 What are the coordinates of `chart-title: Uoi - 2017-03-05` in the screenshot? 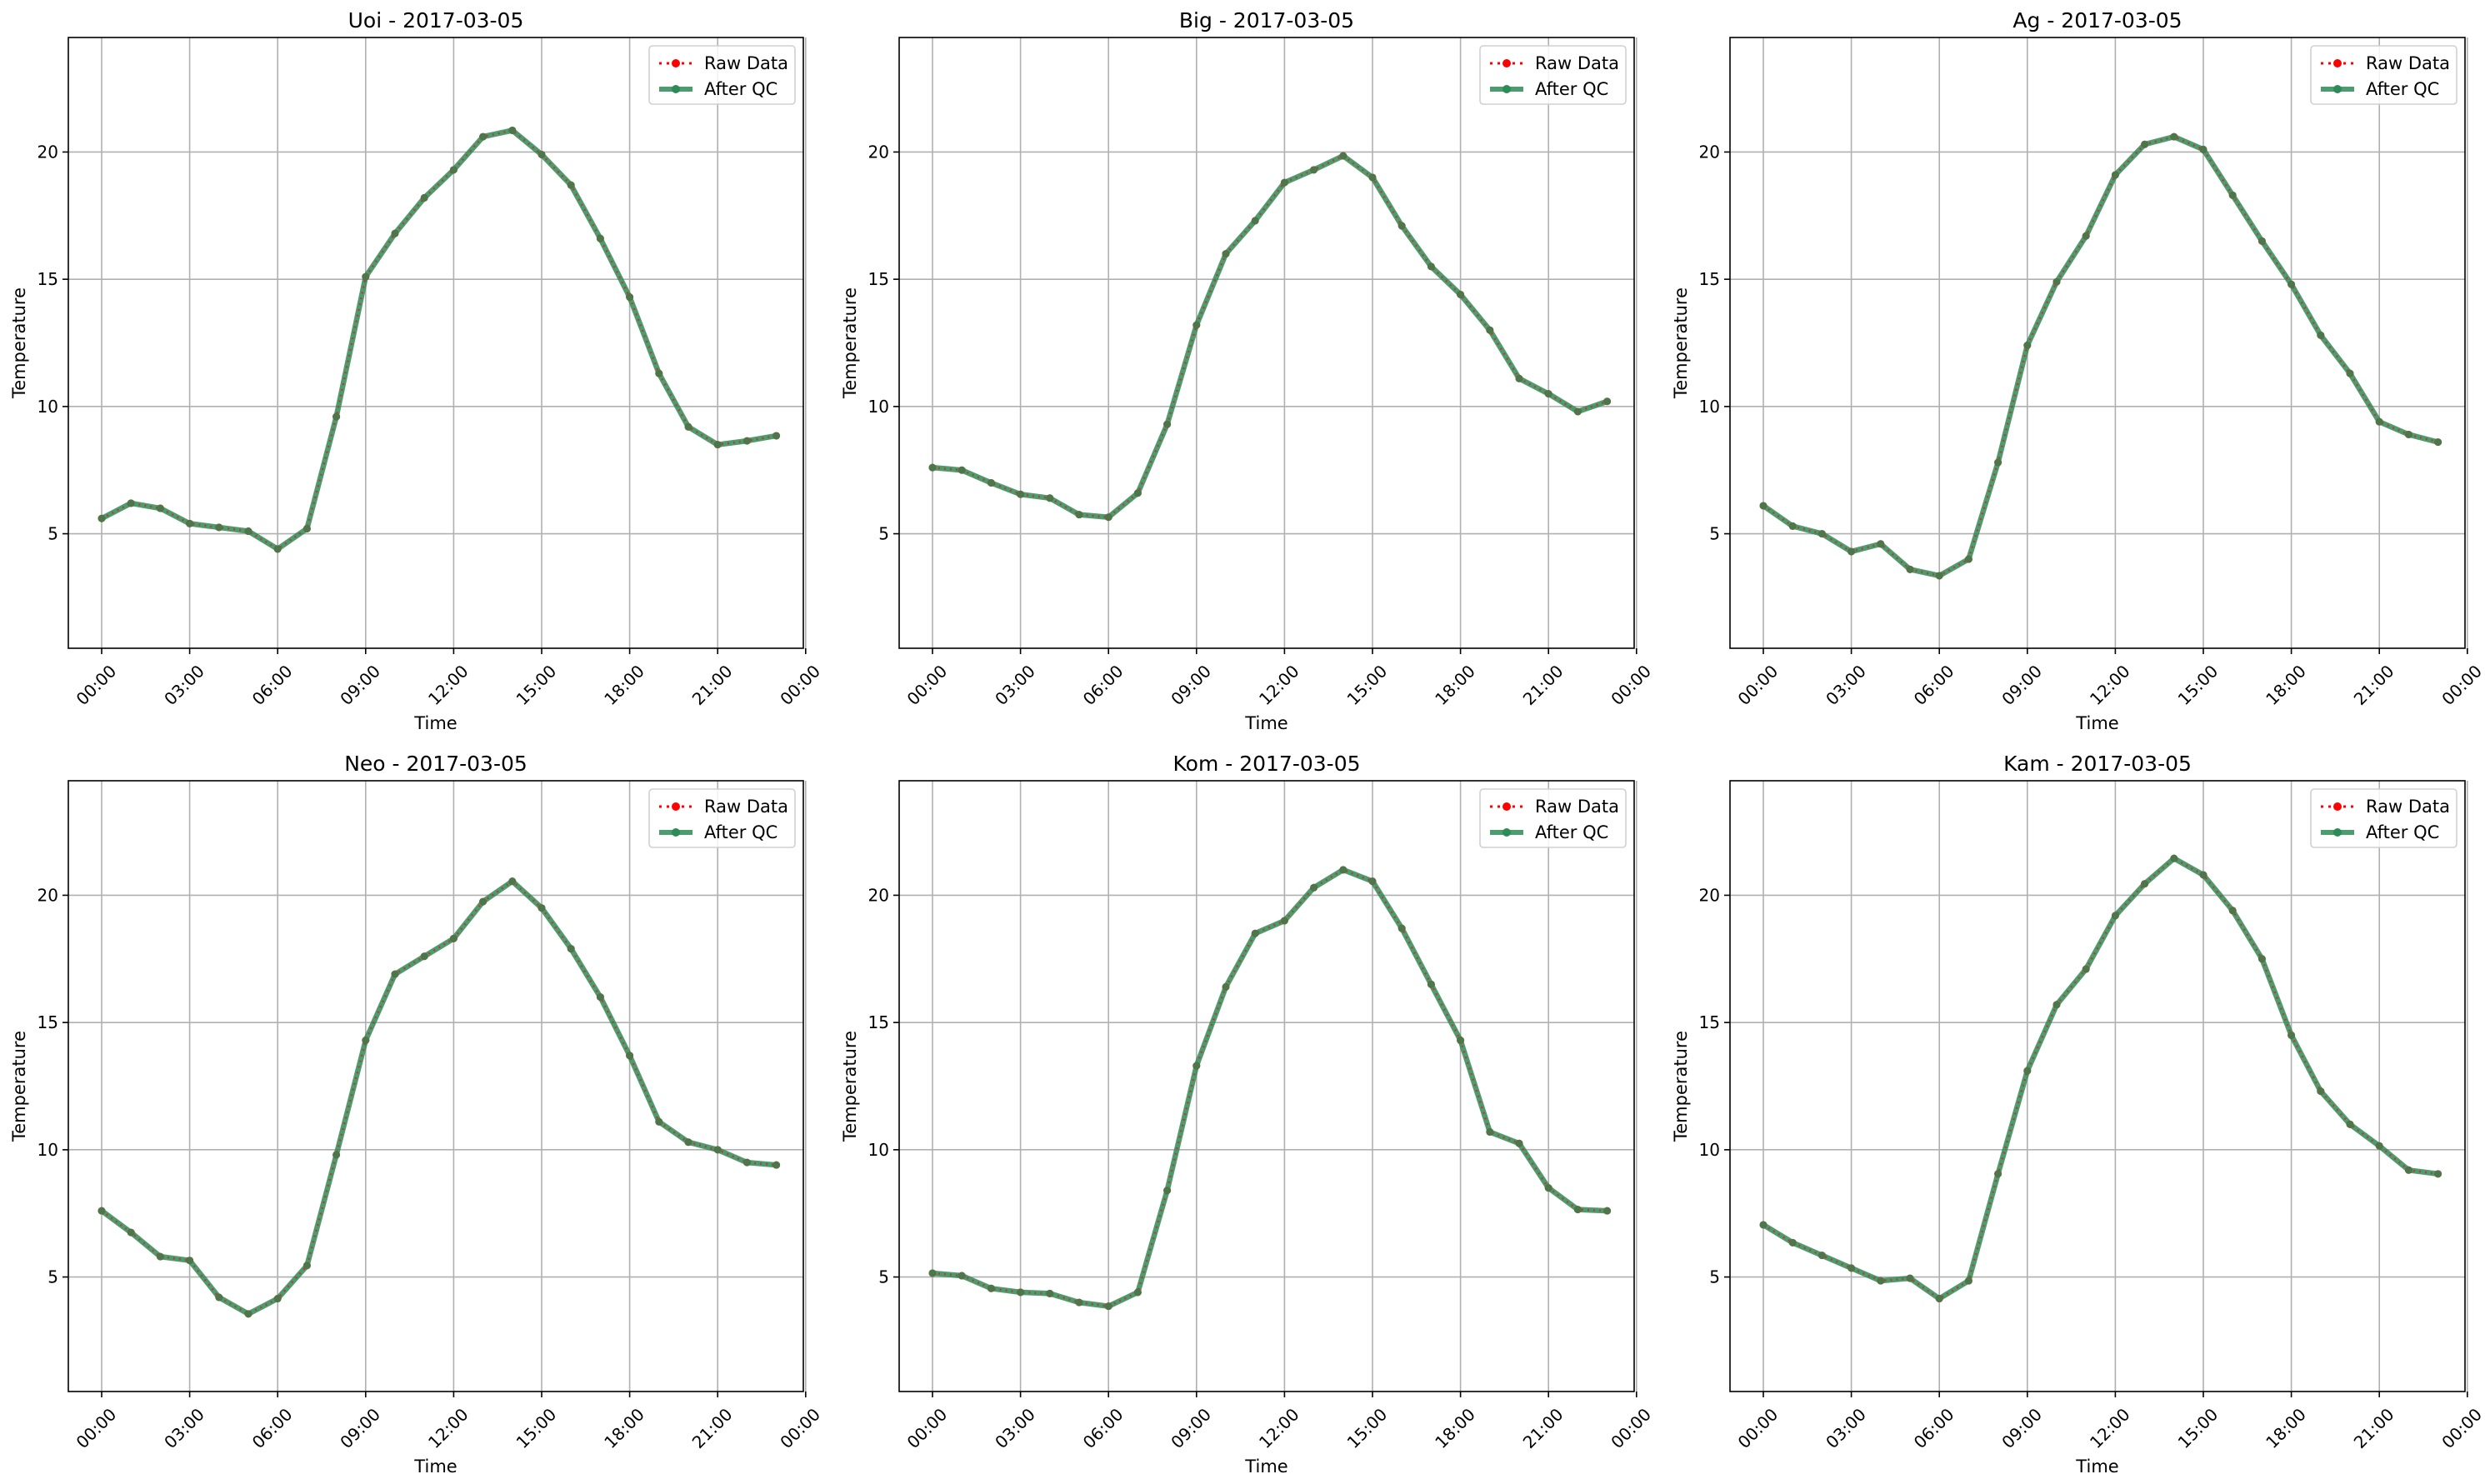 It's located at (436, 20).